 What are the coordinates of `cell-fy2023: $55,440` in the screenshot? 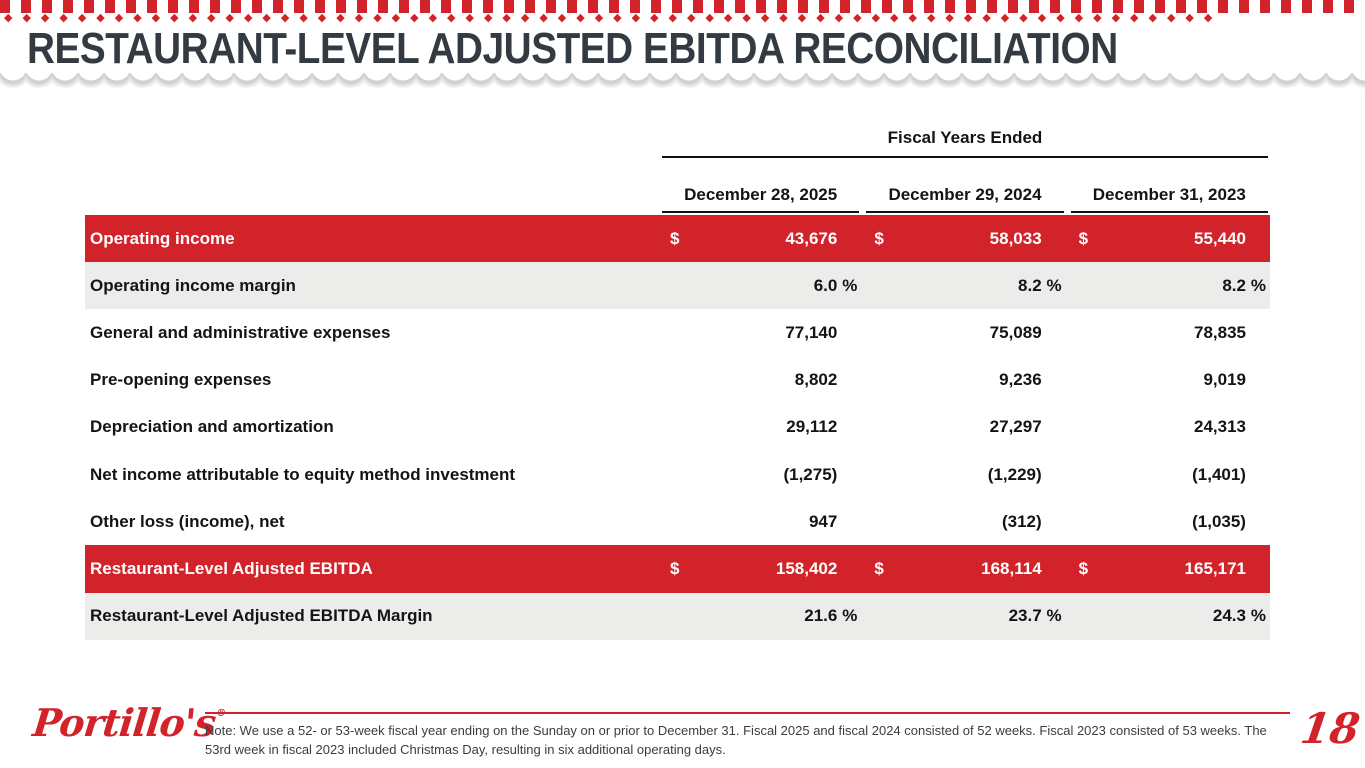 It's located at (1169, 239).